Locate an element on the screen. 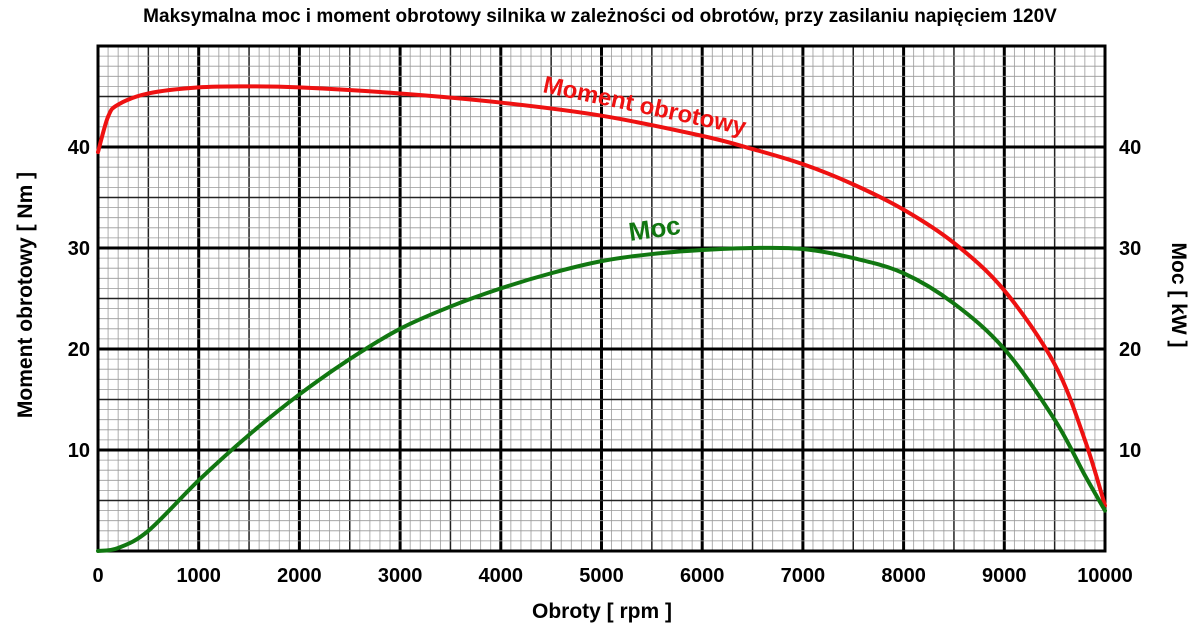 This screenshot has height=631, width=1200. y-tick-label-left: 40 is located at coordinates (79, 148).